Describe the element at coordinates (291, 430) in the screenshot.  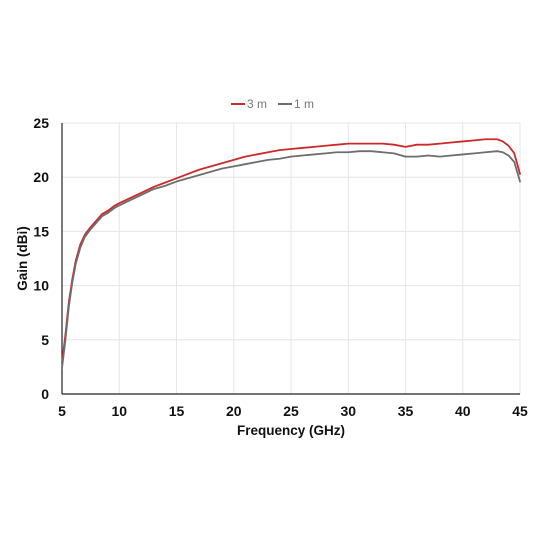
I see `x-axis-label: Frequency (GHz)` at that location.